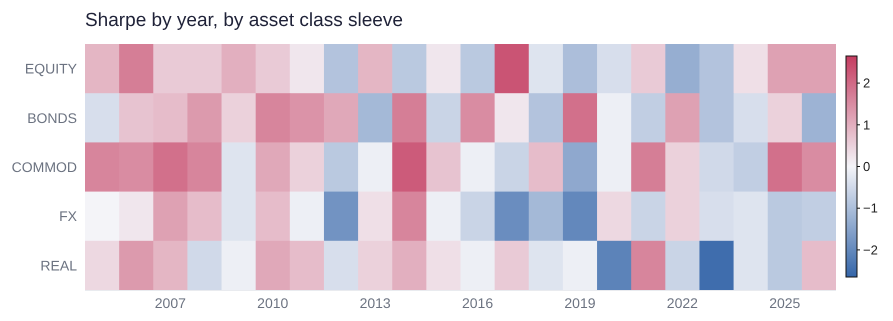 The image size is (893, 321). What do you see at coordinates (870, 208) in the screenshot?
I see `color-bar-label: −1` at bounding box center [870, 208].